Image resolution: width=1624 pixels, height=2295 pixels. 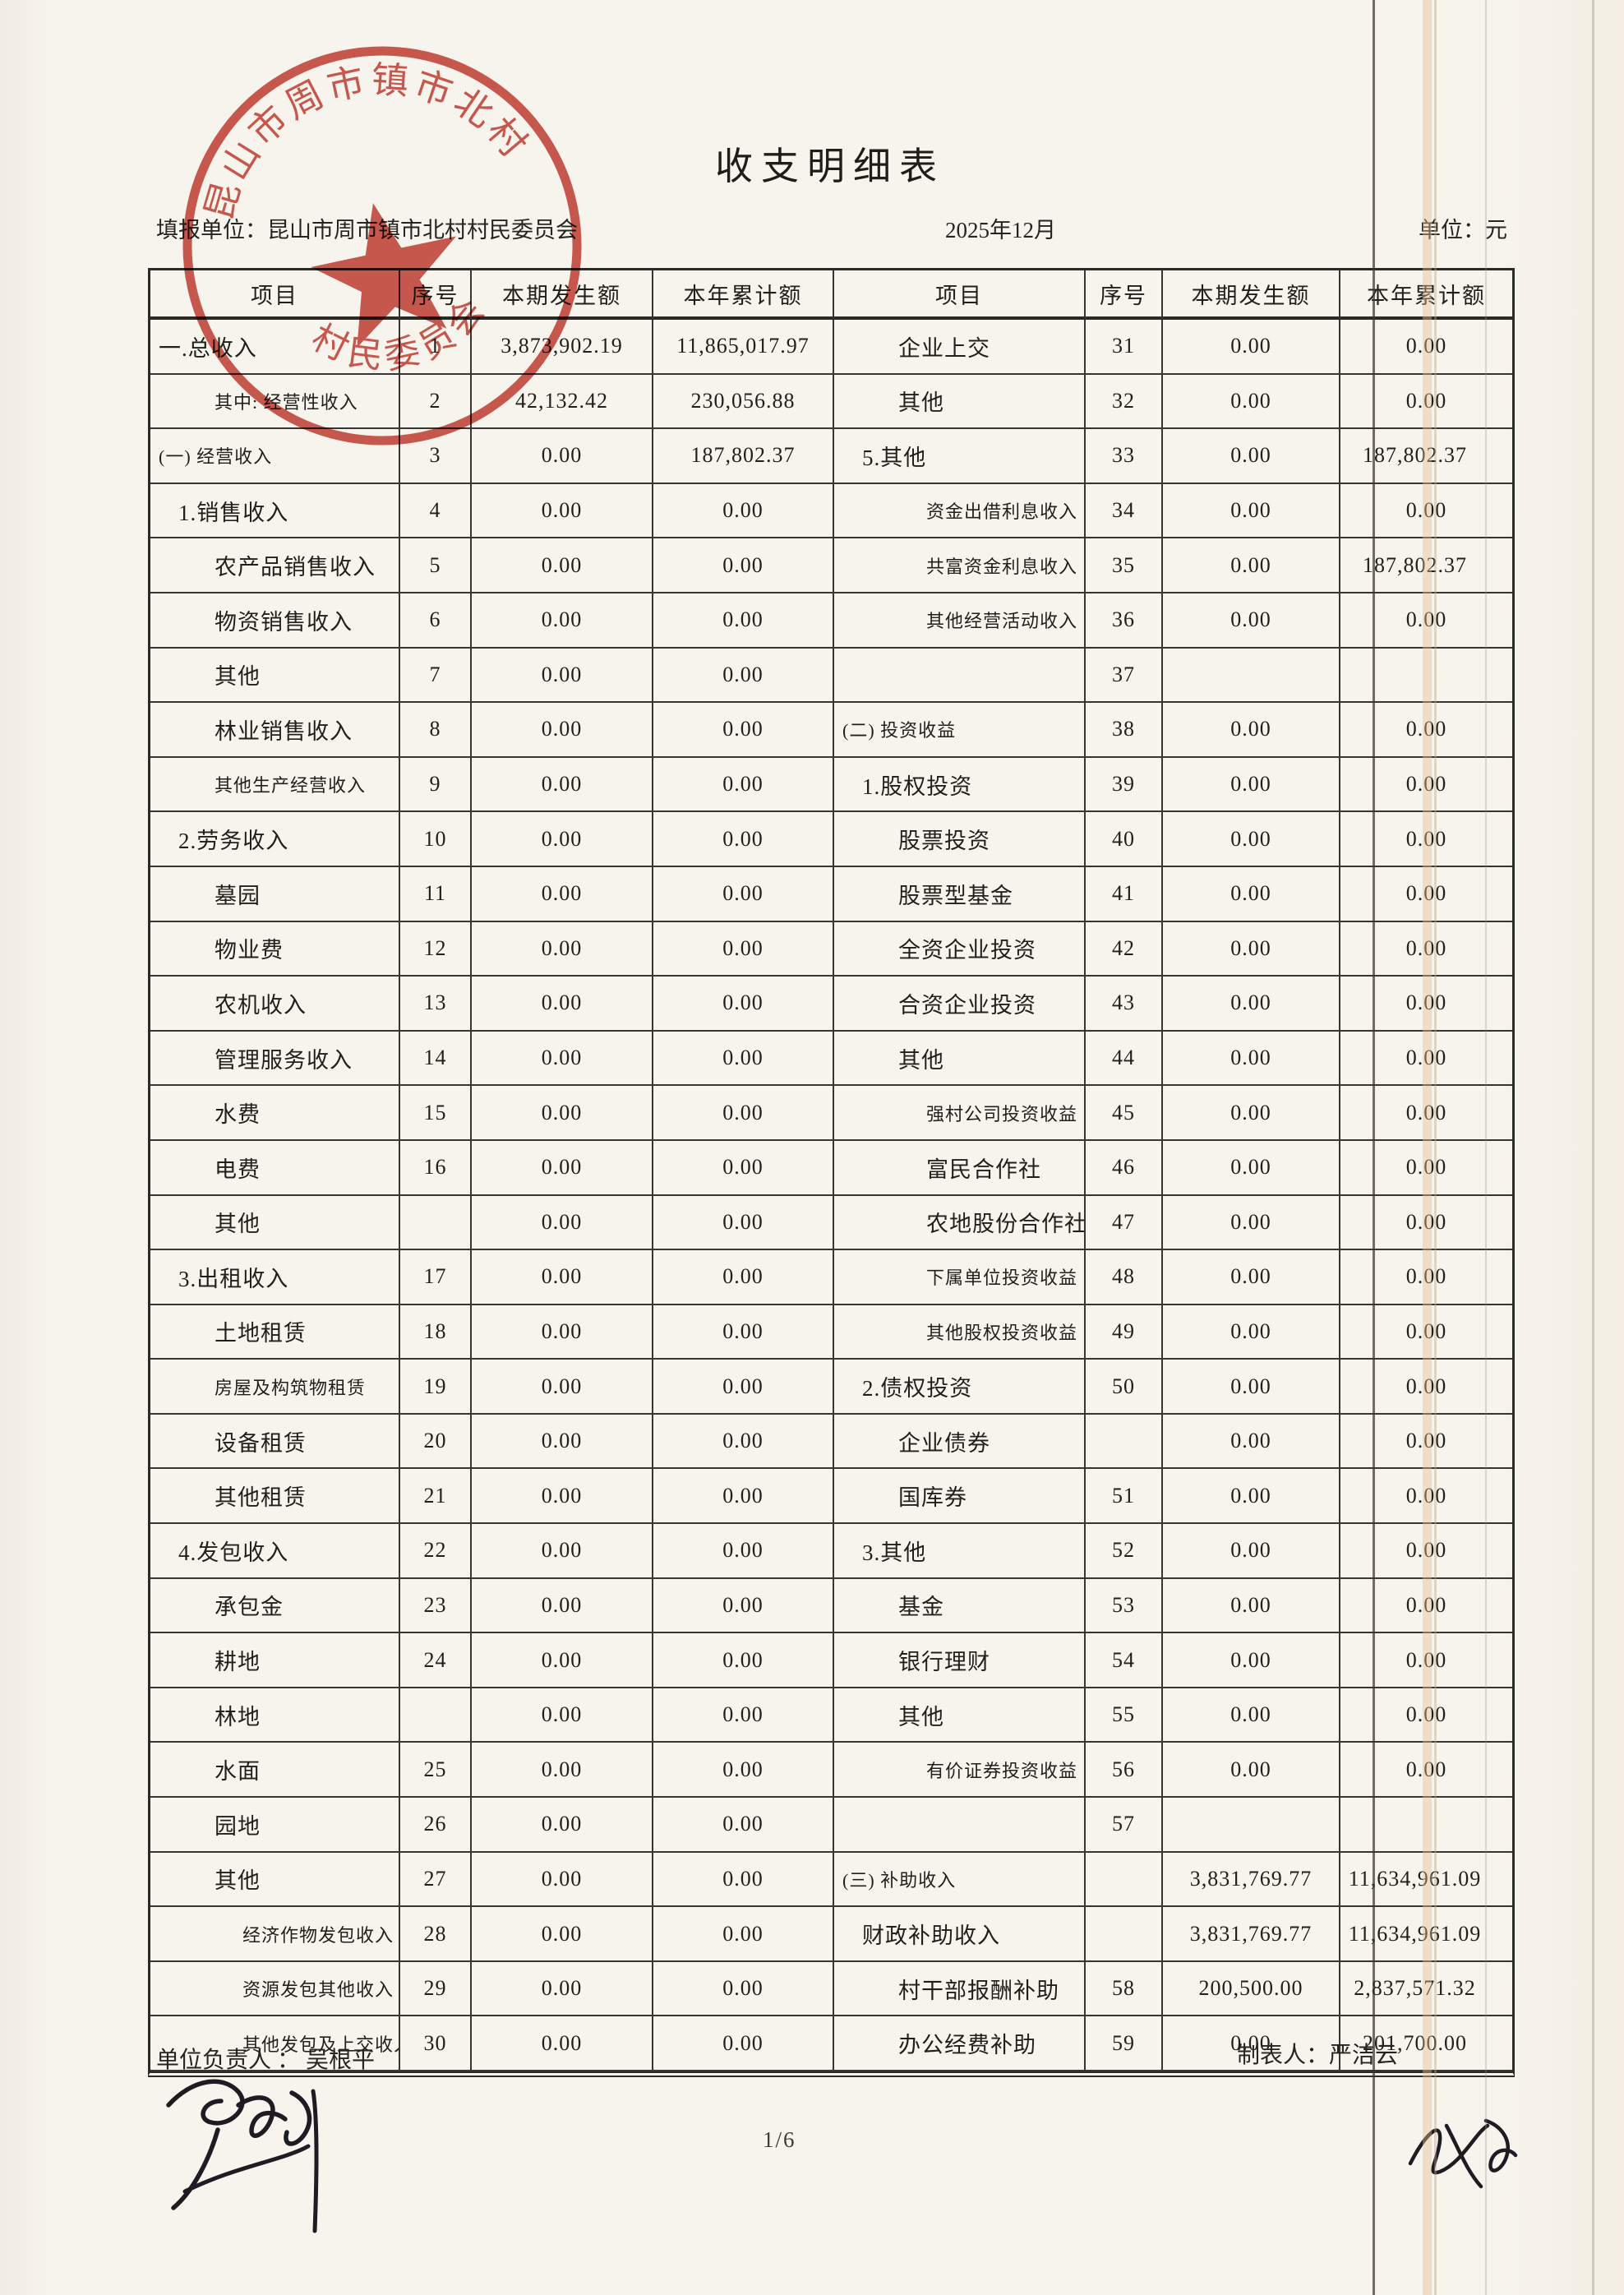 I want to click on cell-item: (二) 投资收益, so click(x=960, y=730).